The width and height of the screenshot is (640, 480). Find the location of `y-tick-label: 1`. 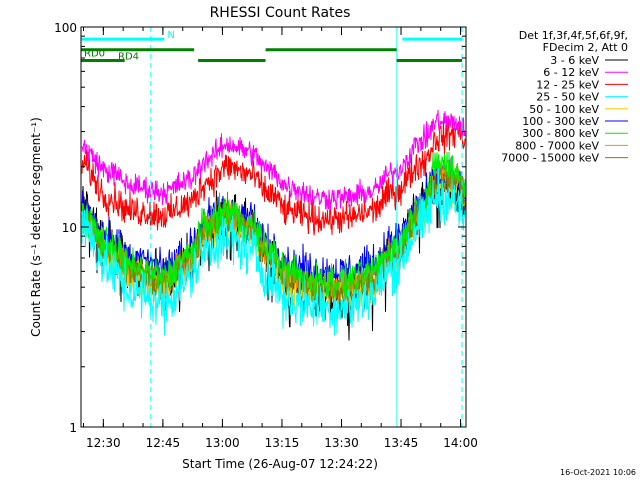

y-tick-label: 1 is located at coordinates (73, 428).